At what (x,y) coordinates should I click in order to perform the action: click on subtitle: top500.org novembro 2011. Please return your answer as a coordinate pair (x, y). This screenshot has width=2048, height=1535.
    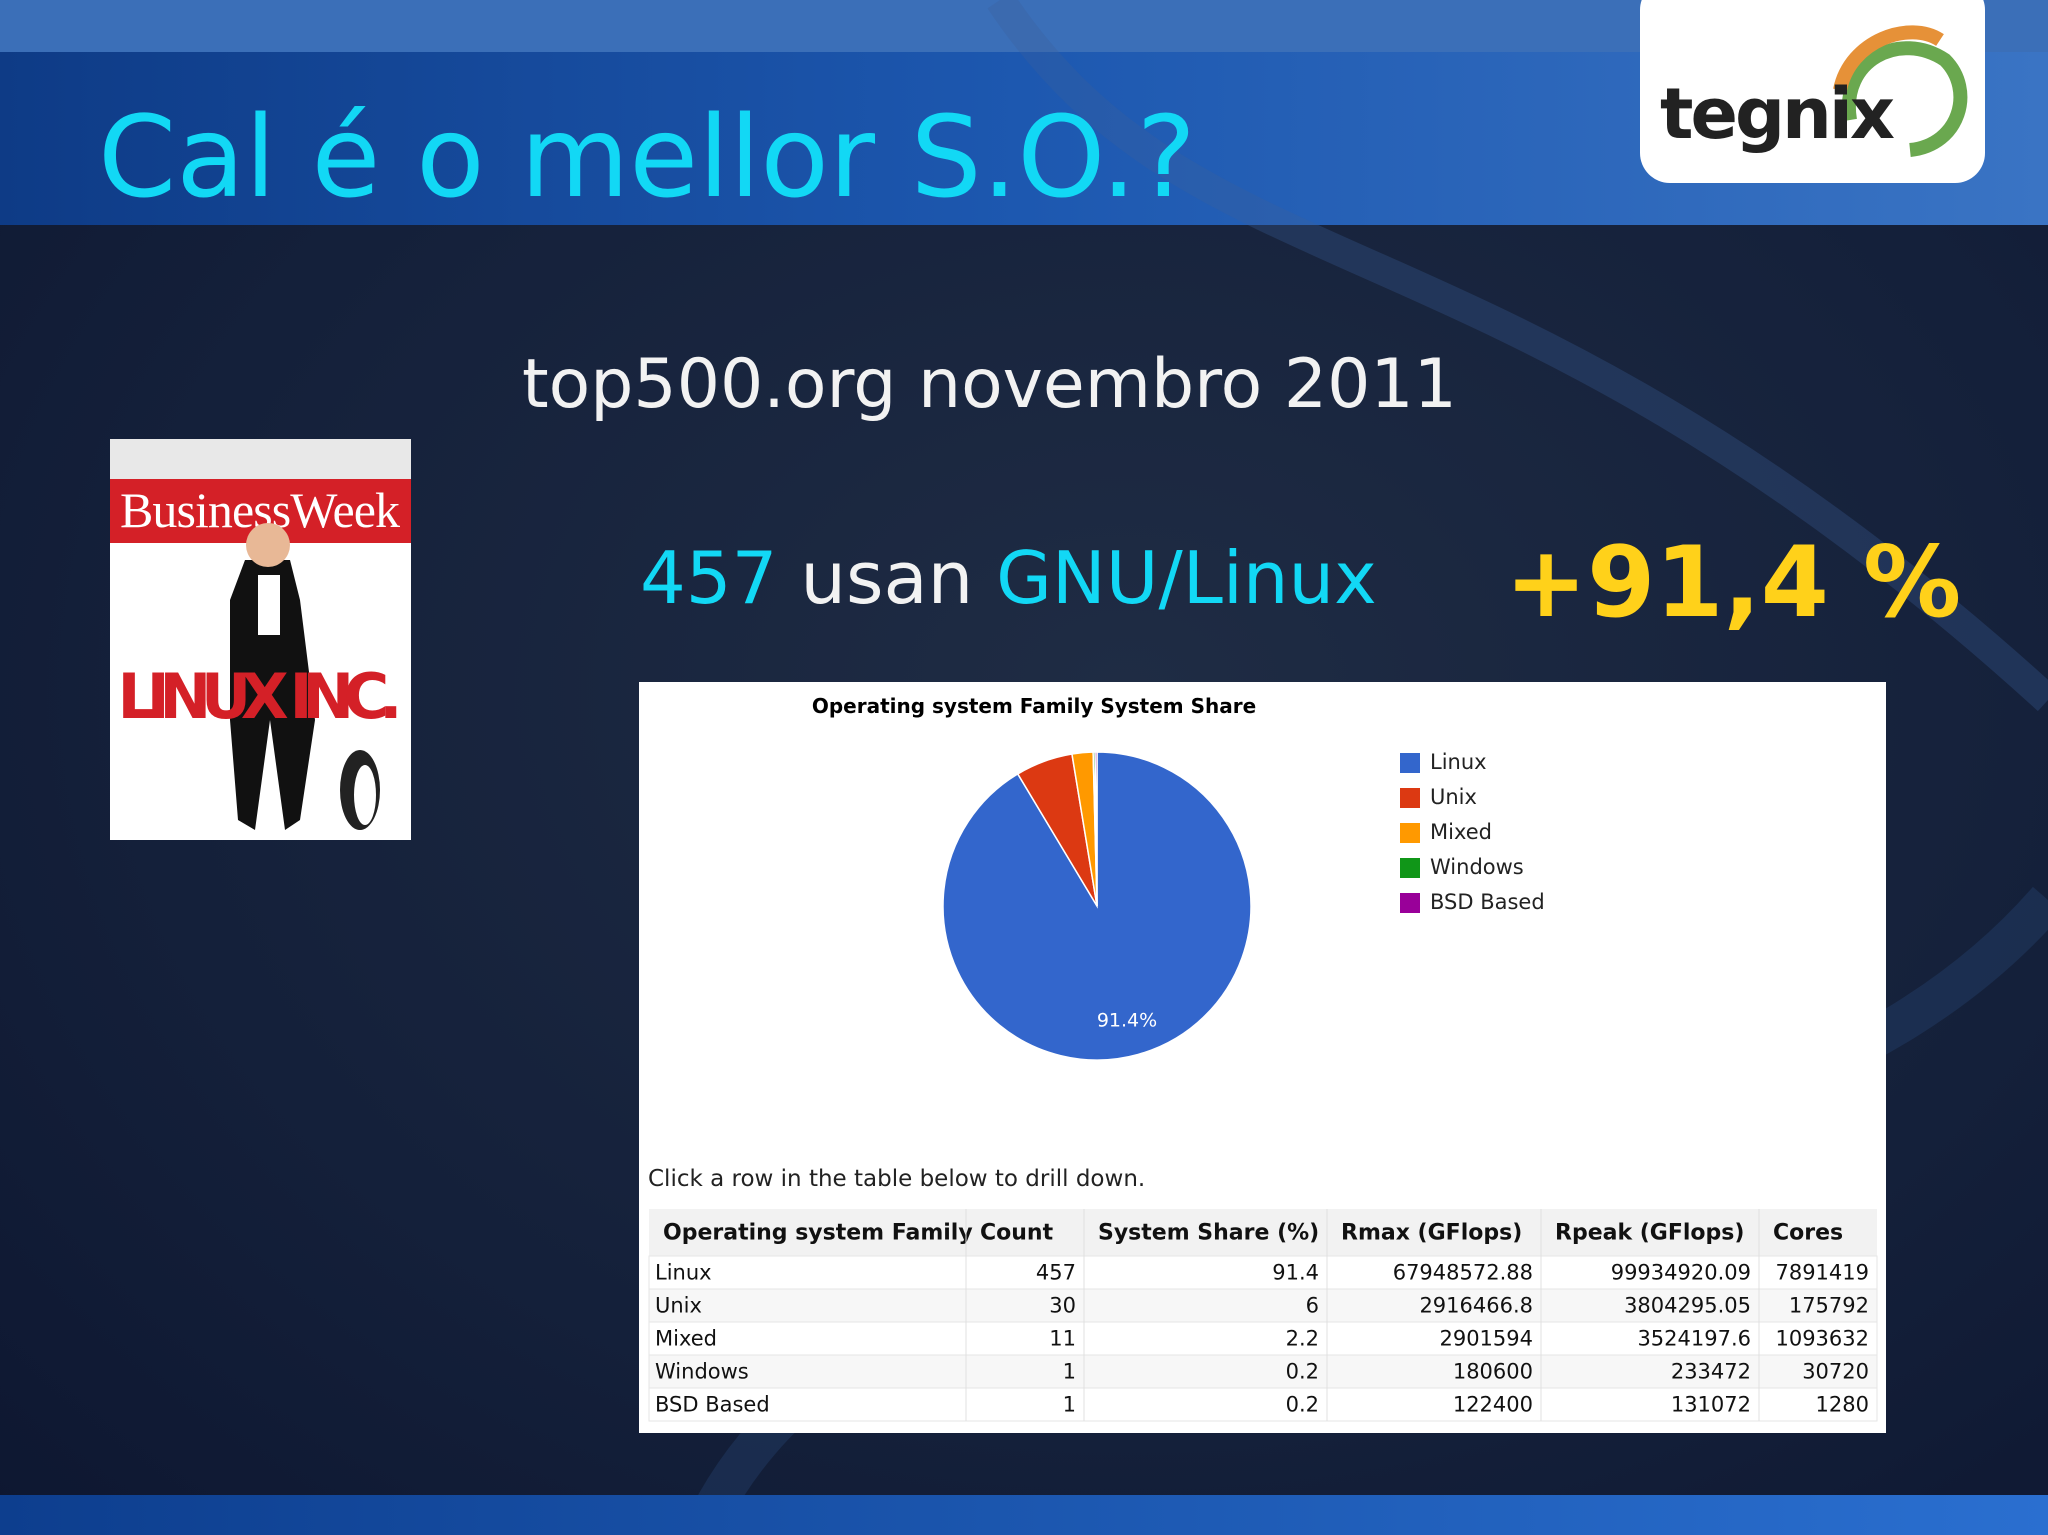
    Looking at the image, I should click on (989, 384).